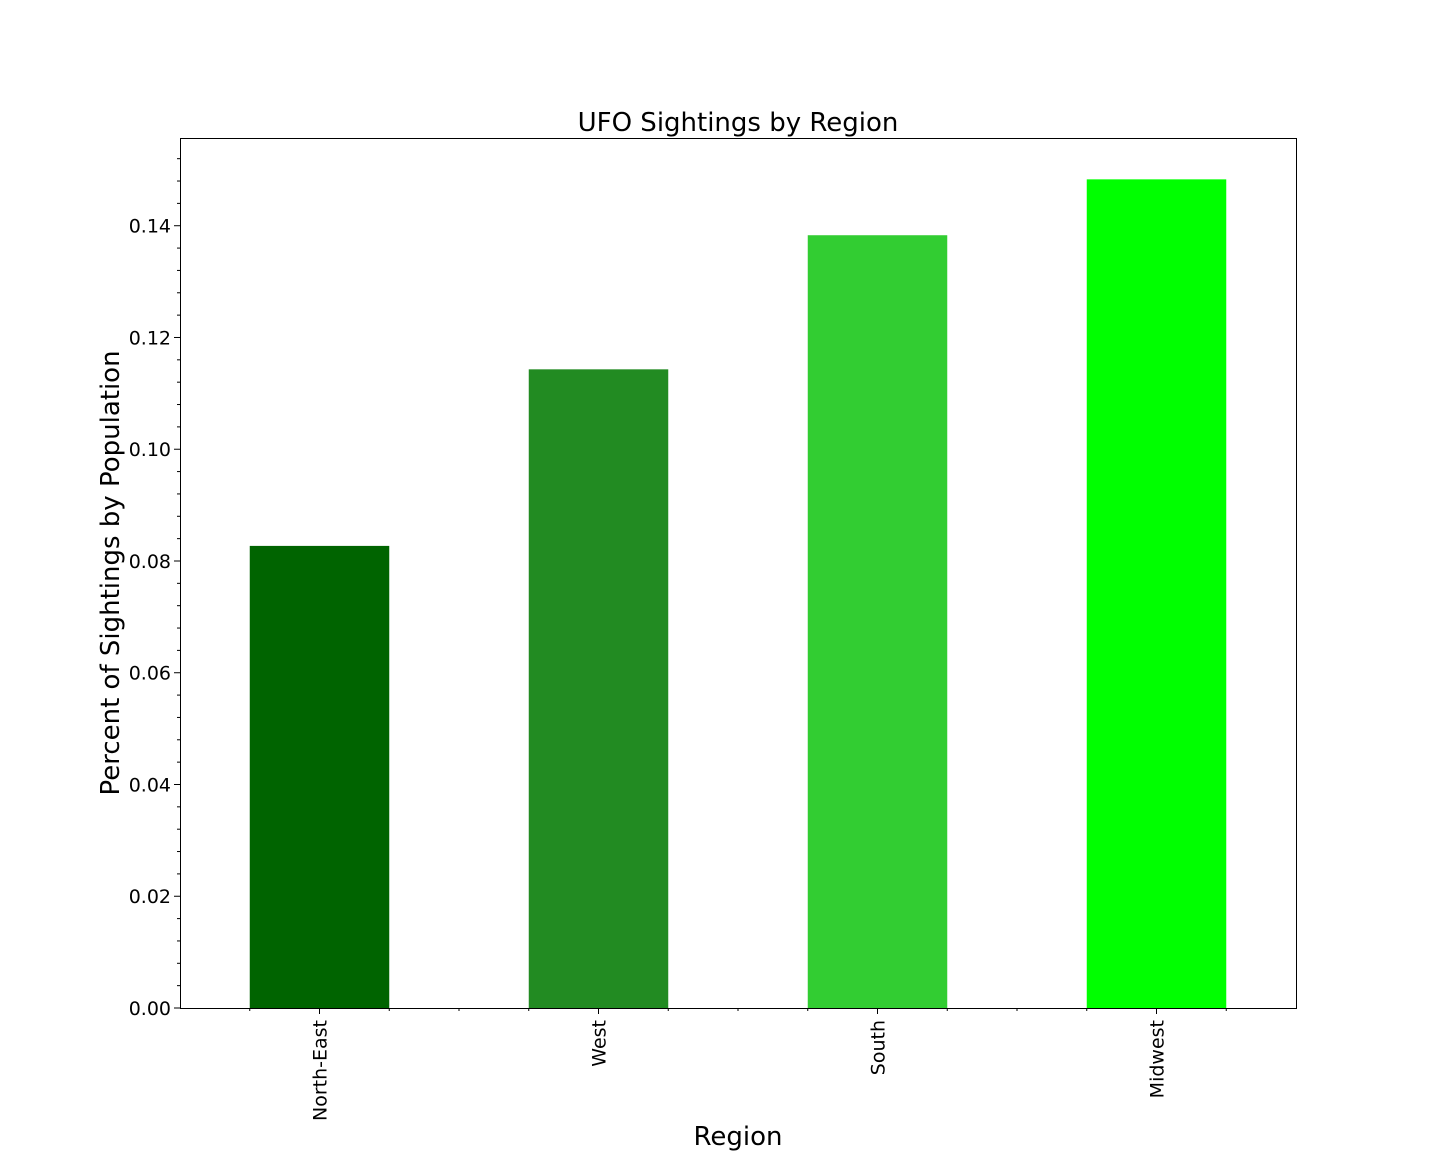 The width and height of the screenshot is (1440, 1152). Describe the element at coordinates (150, 785) in the screenshot. I see `y-tick-label: 0.04` at that location.